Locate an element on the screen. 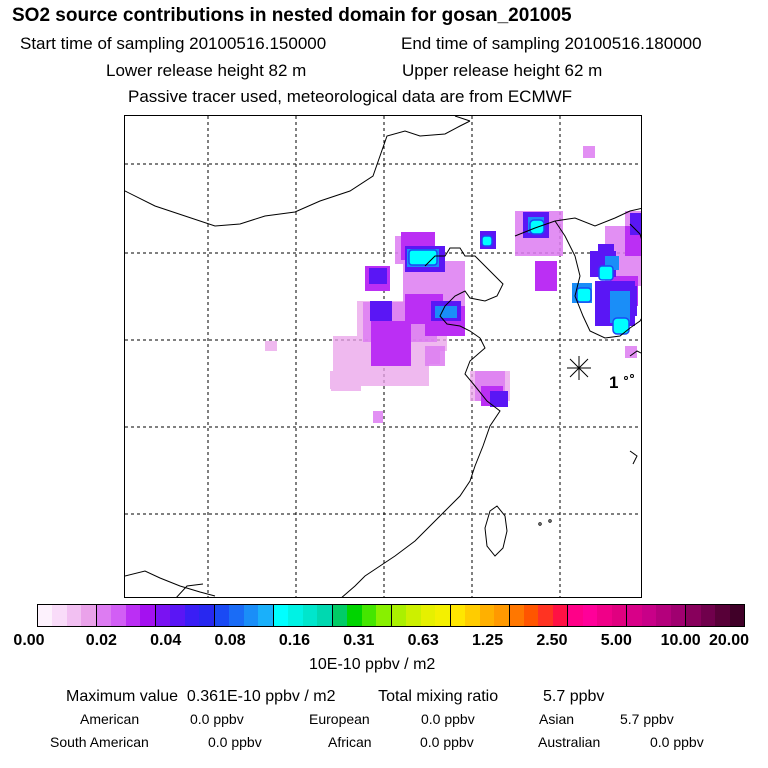 The width and height of the screenshot is (768, 768). colorbar-tick-label: 0.63 is located at coordinates (423, 640).